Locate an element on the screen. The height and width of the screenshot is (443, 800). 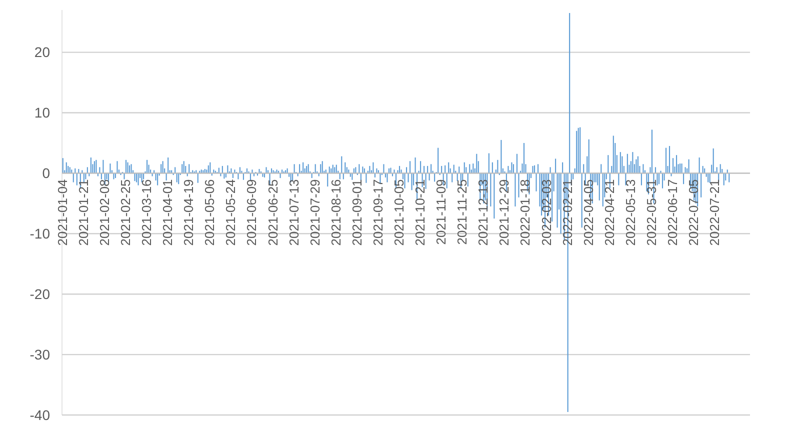
x-tick-label: 2021-02-08 is located at coordinates (104, 212).